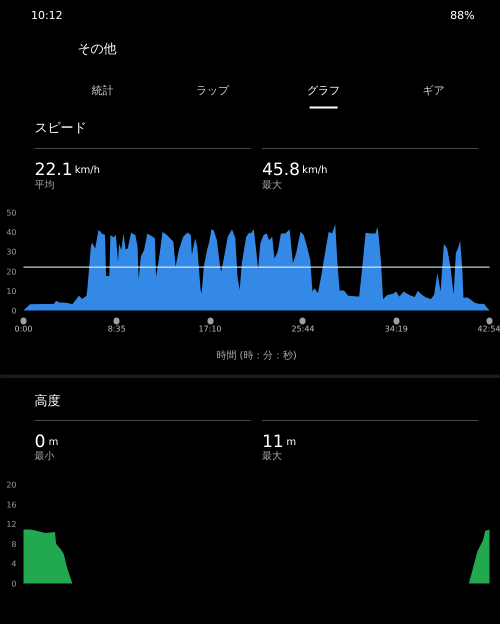  Describe the element at coordinates (11, 291) in the screenshot. I see `y-tick-label: 10` at that location.